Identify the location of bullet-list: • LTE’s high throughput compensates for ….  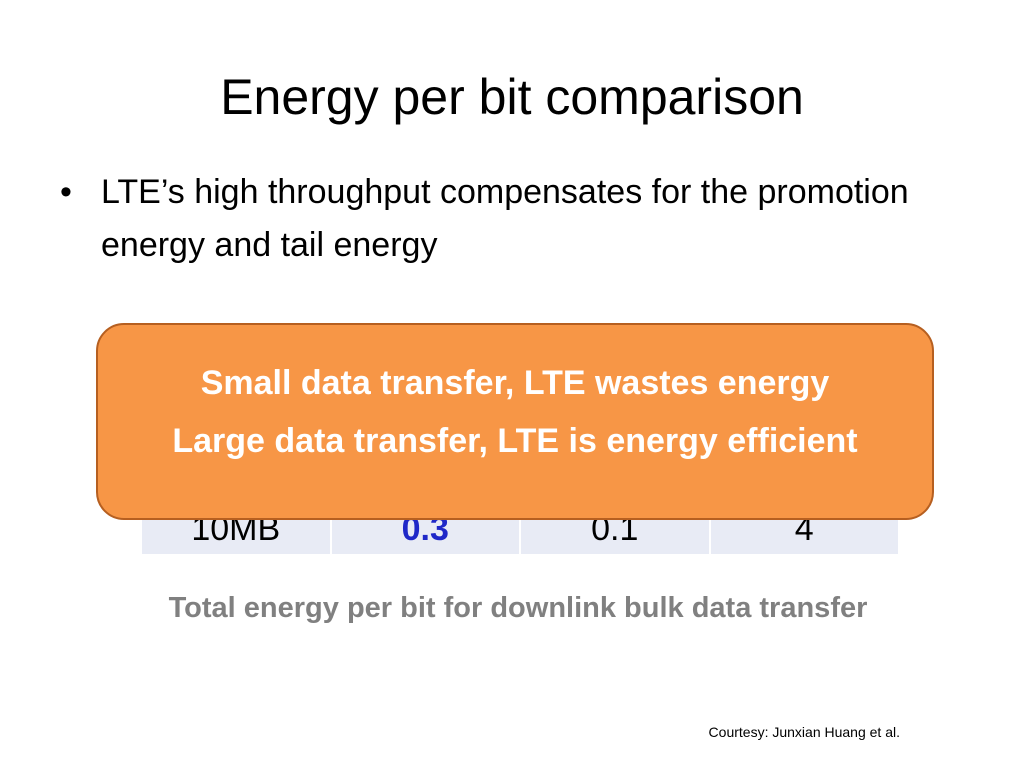
(508, 219).